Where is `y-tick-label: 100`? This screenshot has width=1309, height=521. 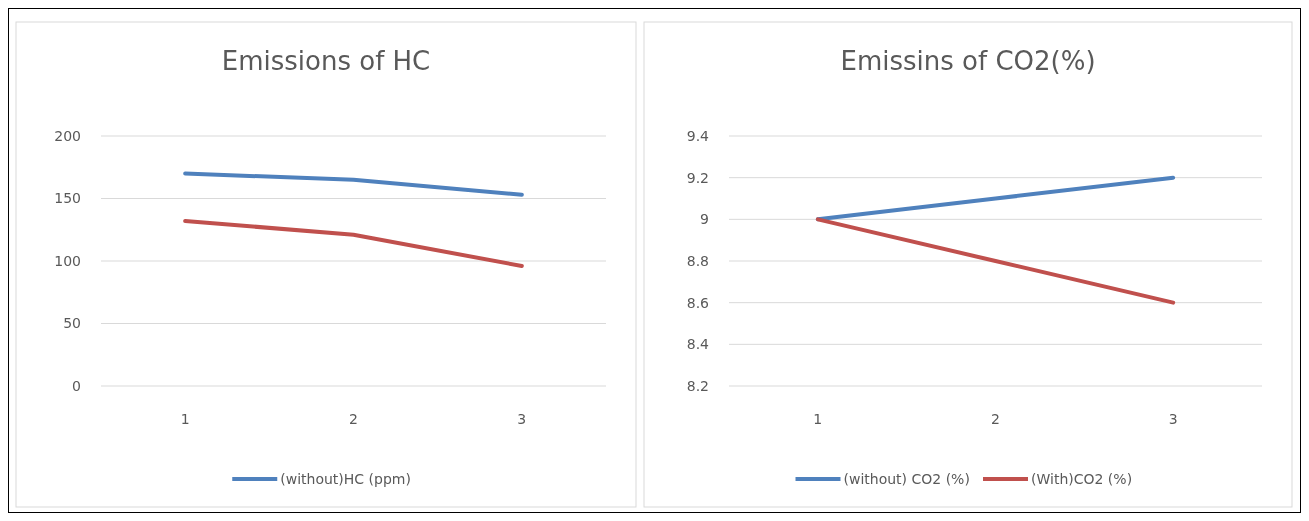
y-tick-label: 100 is located at coordinates (67, 260).